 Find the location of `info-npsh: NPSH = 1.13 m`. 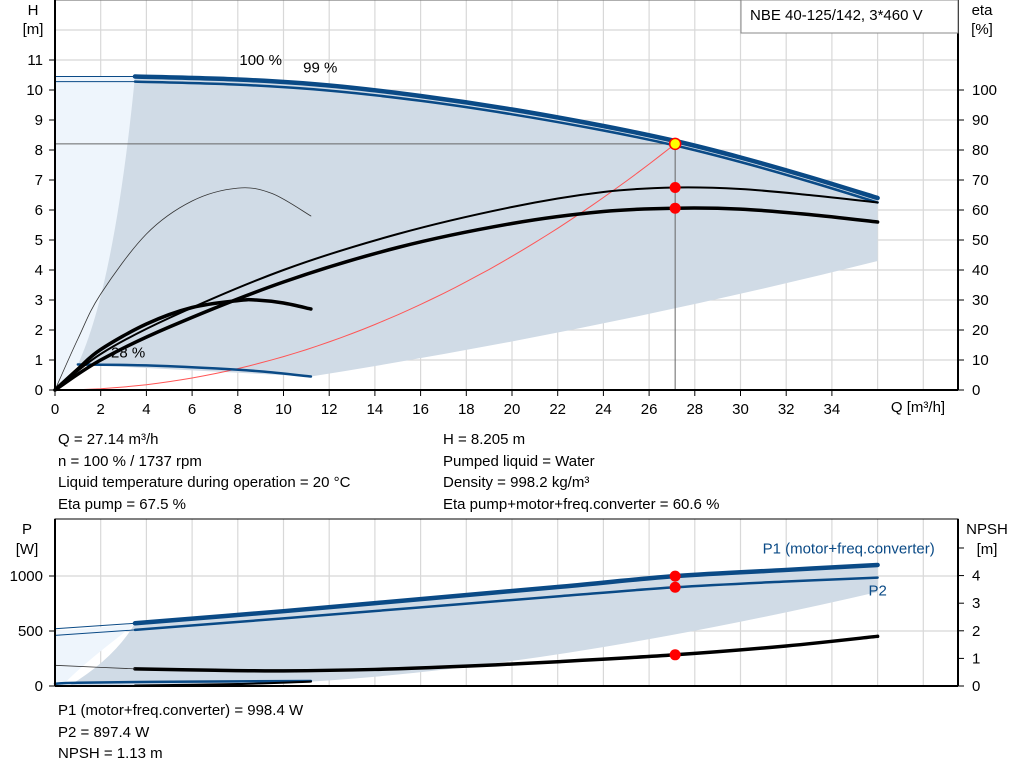

info-npsh: NPSH = 1.13 m is located at coordinates (110, 753).